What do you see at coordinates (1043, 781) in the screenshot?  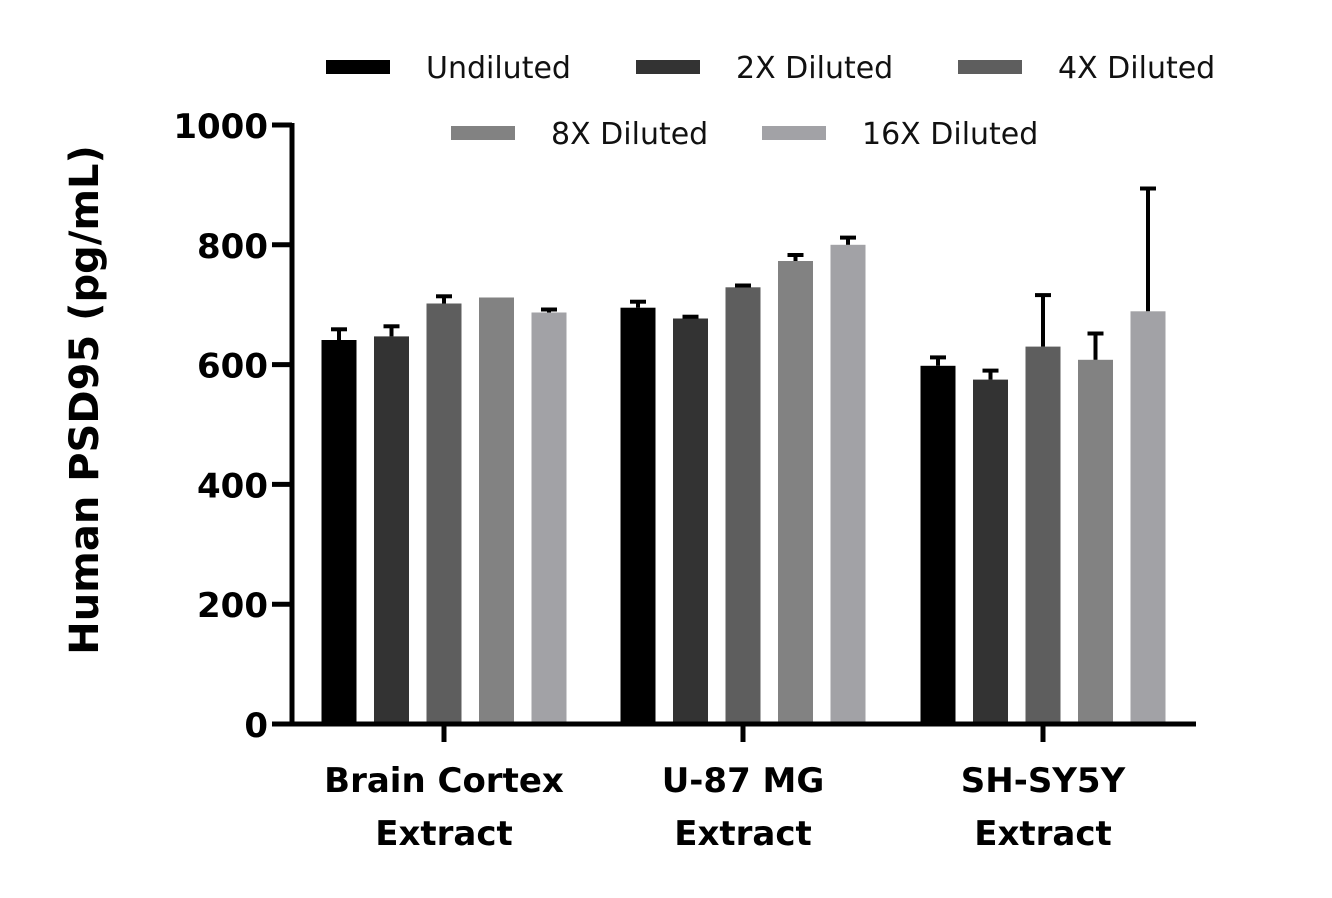 I see `x-category-label-line: SH-SY5Y` at bounding box center [1043, 781].